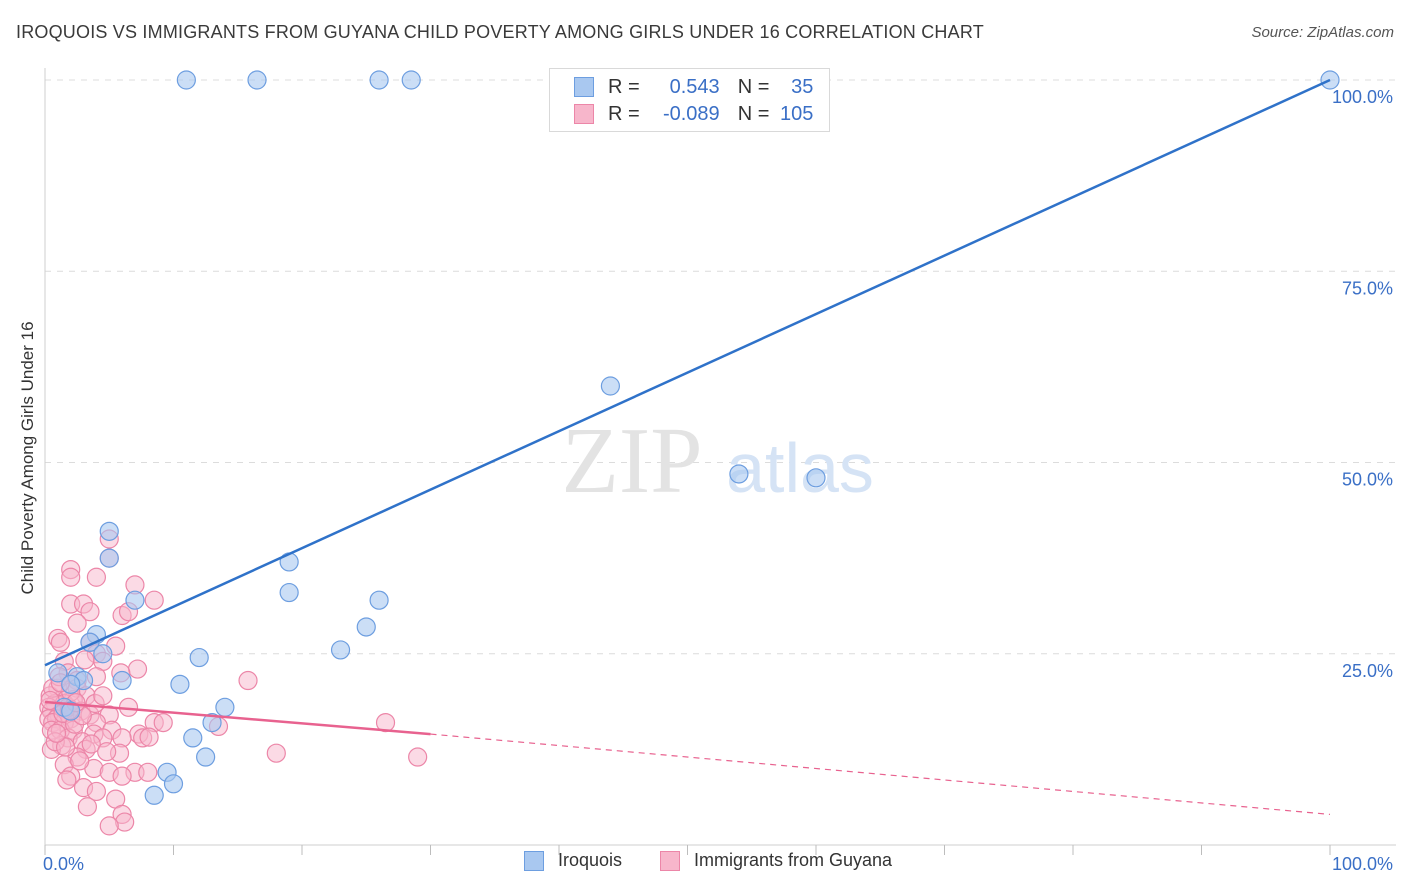  What do you see at coordinates (1362, 864) in the screenshot?
I see `x-tick-label: 100.0%` at bounding box center [1362, 864].